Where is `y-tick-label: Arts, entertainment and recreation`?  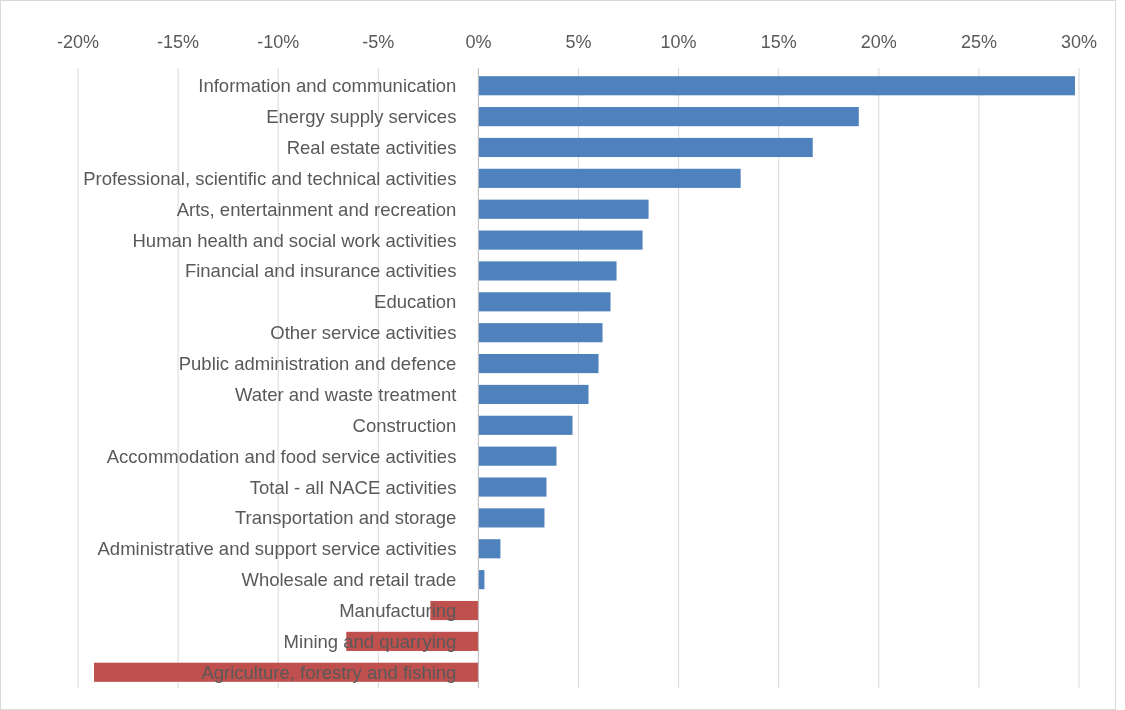 y-tick-label: Arts, entertainment and recreation is located at coordinates (316, 209).